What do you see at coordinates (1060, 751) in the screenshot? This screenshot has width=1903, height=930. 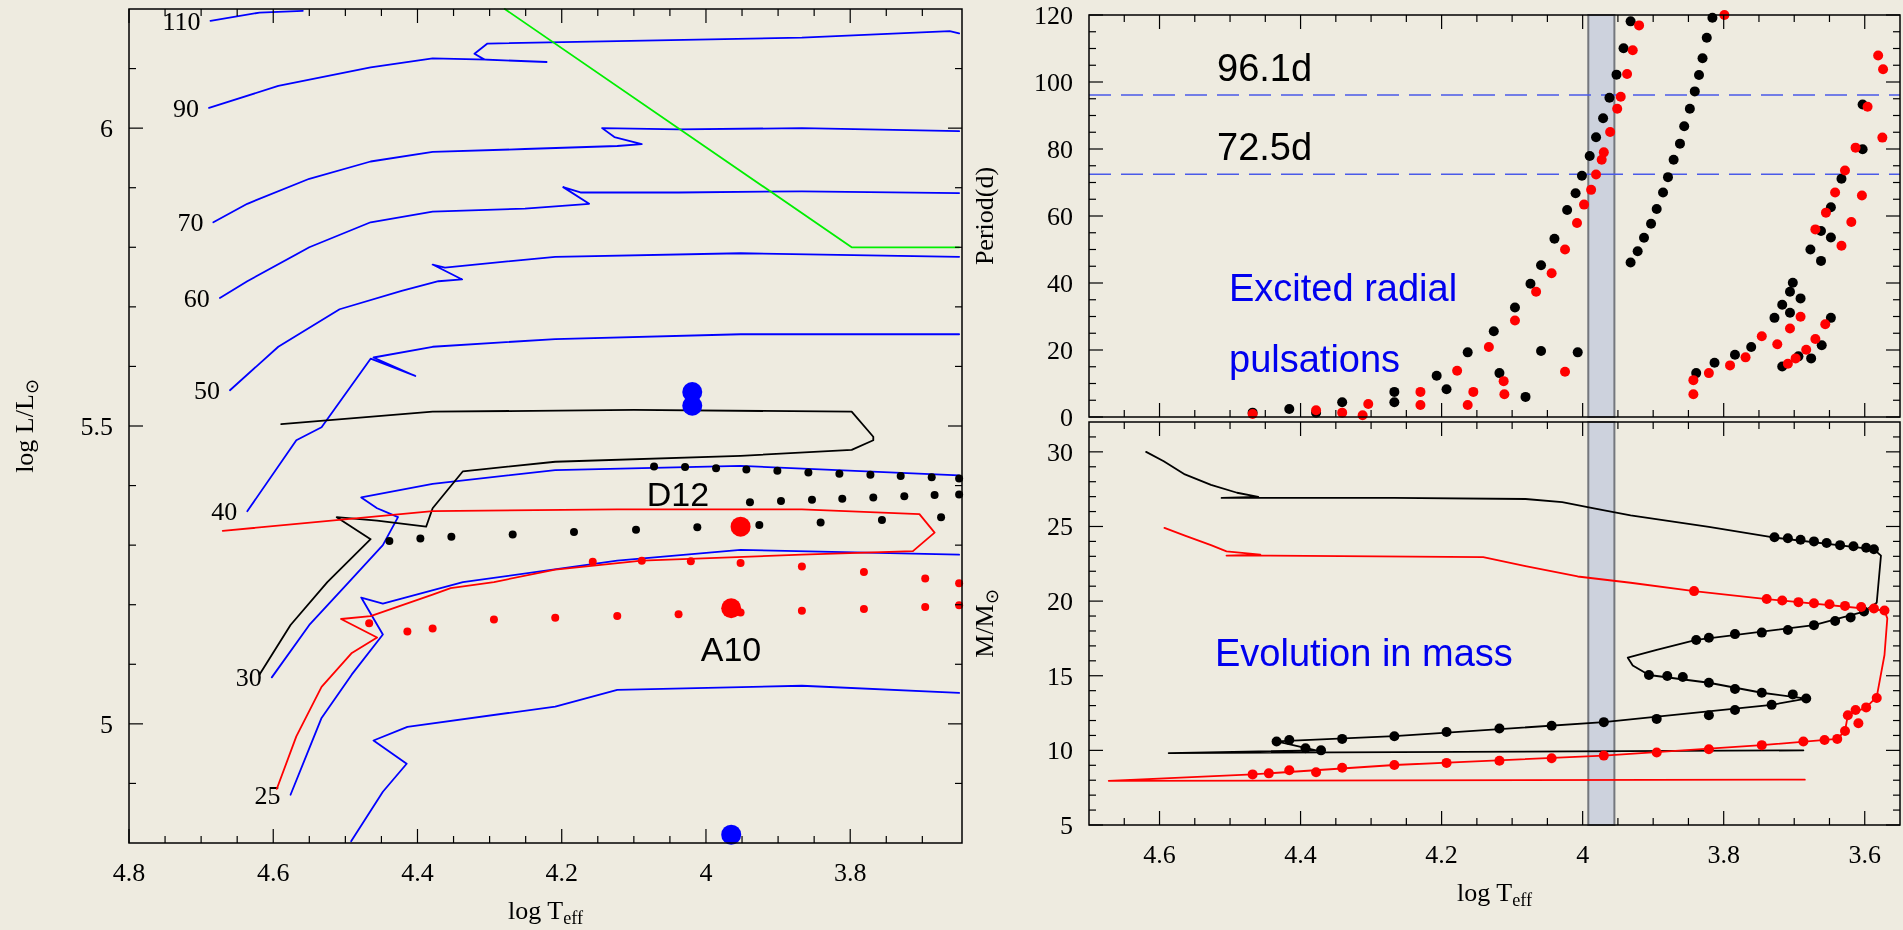 I see `y-tick-label: 10` at bounding box center [1060, 751].